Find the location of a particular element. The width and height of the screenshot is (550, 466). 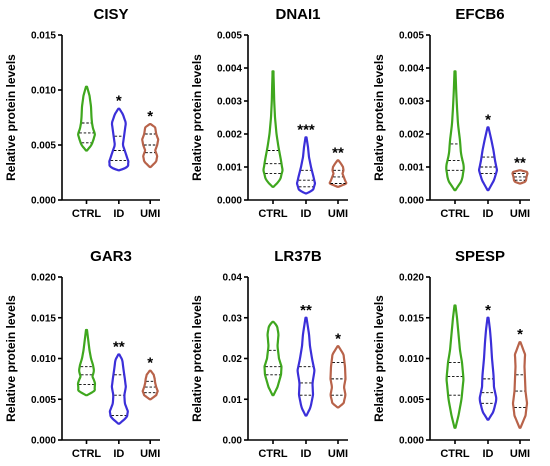

y-tick-label: 0.00 is located at coordinates (233, 441).